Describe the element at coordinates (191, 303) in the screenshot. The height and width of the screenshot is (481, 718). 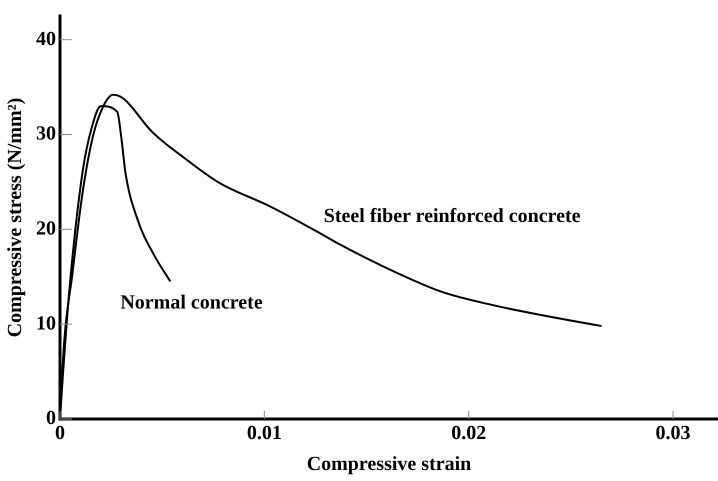
I see `series-label: Normal concrete` at that location.